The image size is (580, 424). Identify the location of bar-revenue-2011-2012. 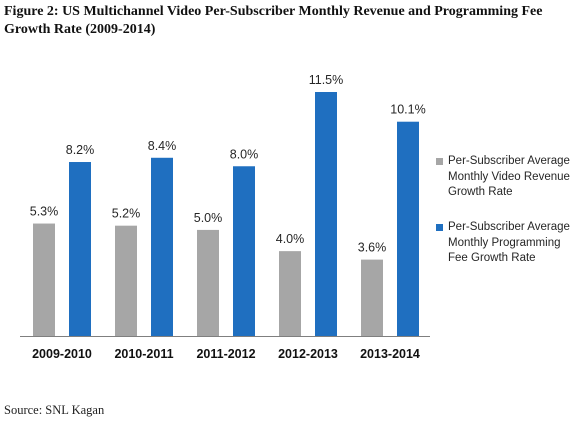
(208, 282).